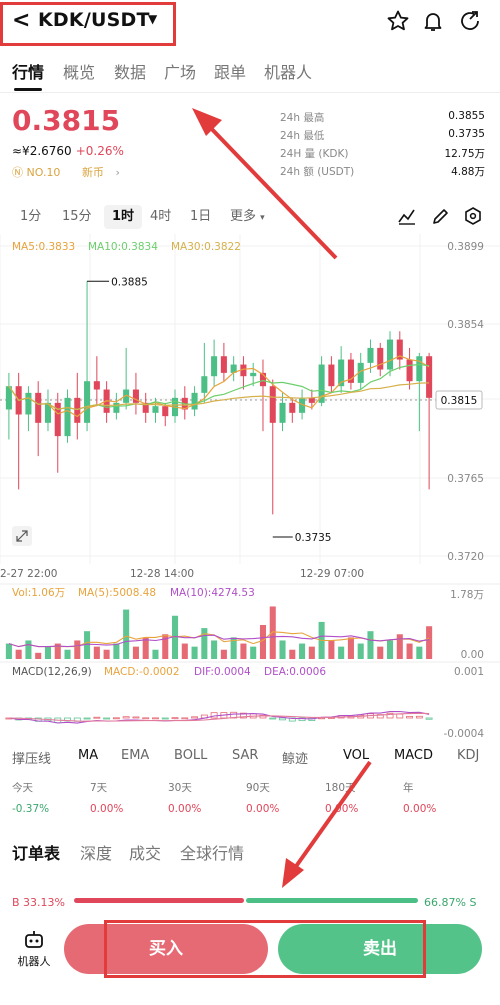 Image resolution: width=500 pixels, height=1005 pixels. Describe the element at coordinates (356, 755) in the screenshot. I see `indicator-vol: VOL` at that location.